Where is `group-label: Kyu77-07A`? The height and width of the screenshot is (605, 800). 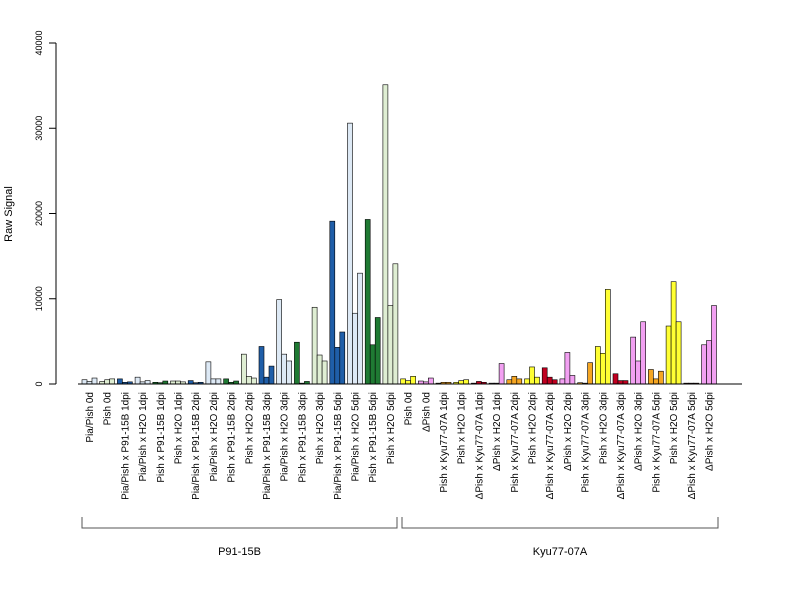 group-label: Kyu77-07A is located at coordinates (560, 552).